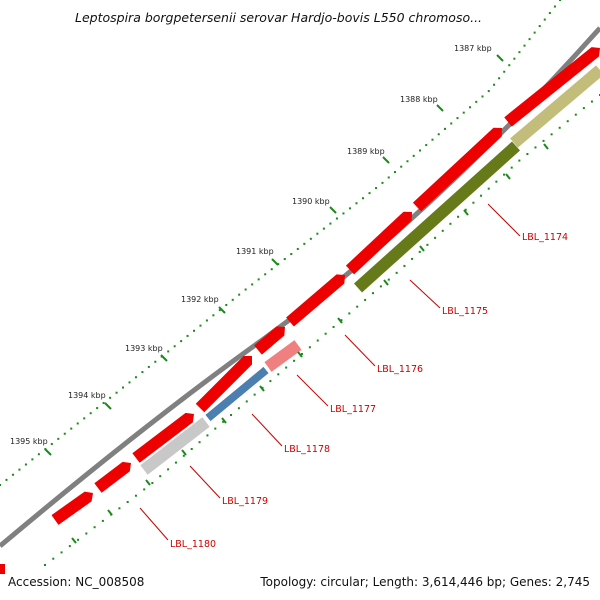 The height and width of the screenshot is (600, 600). I want to click on gene-label: LBL_1177, so click(353, 409).